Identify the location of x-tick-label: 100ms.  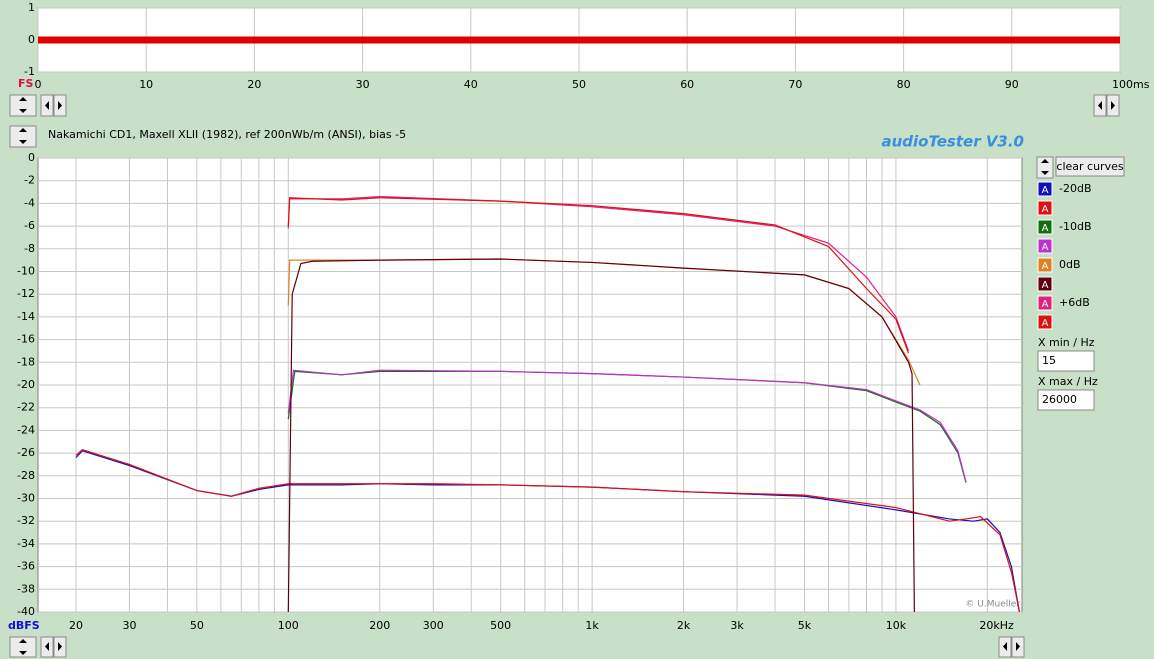
(1131, 84).